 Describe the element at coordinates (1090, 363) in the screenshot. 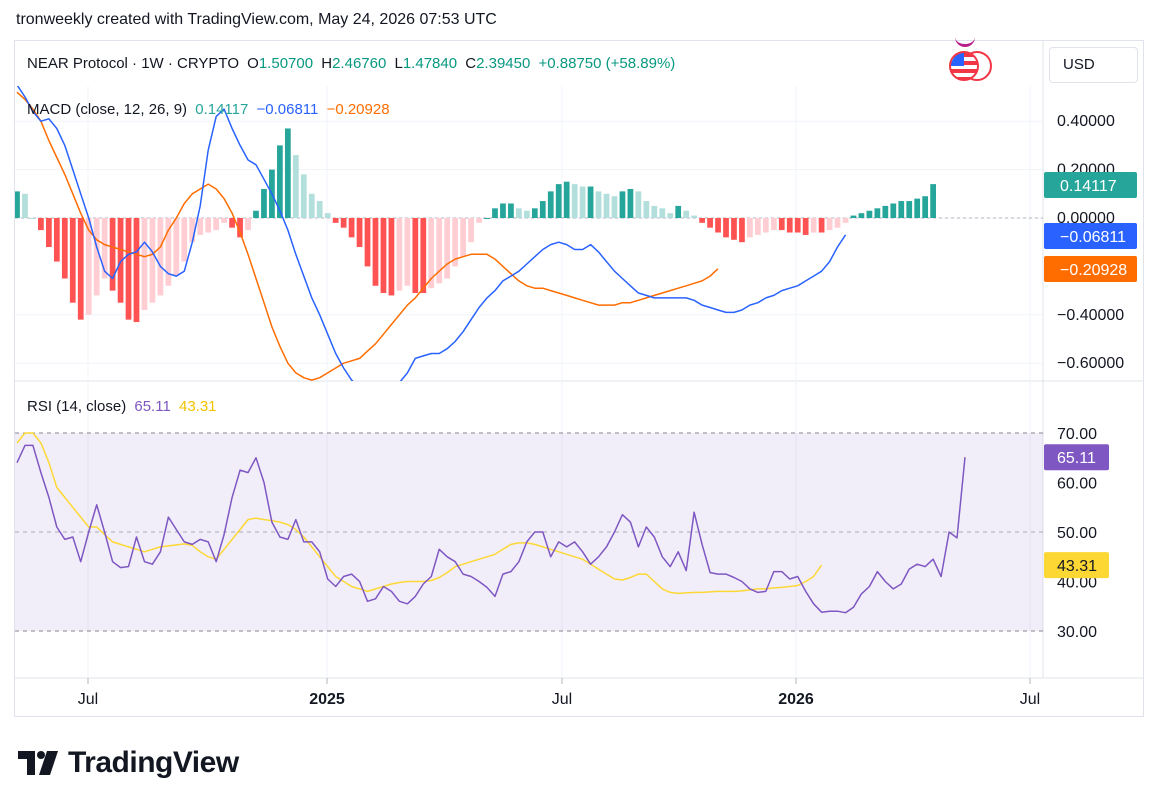

I see `macd-y-tick-label: −0.60000` at that location.